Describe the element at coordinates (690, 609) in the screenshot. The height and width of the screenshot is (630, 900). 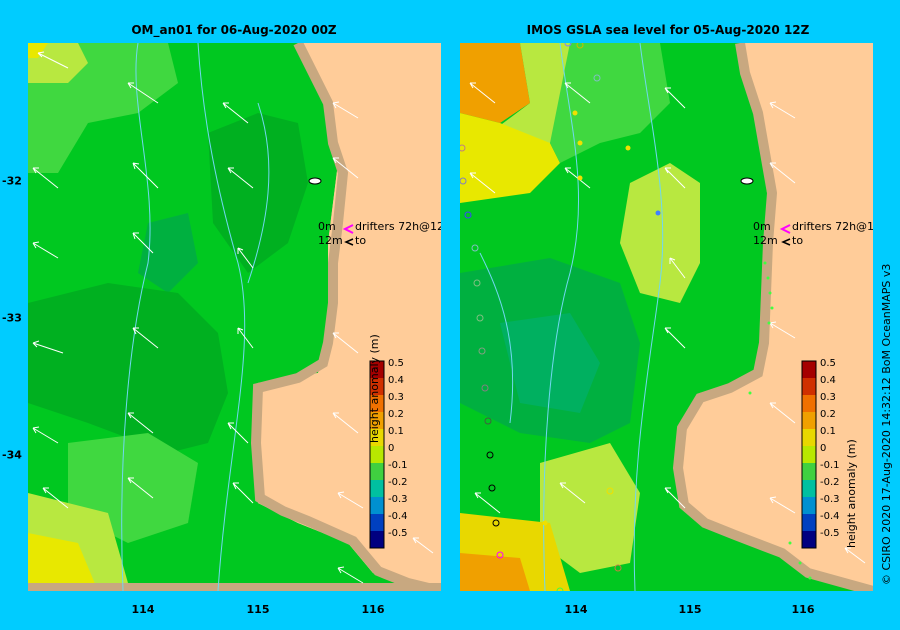
I see `lon-label-115-right: 115` at that location.